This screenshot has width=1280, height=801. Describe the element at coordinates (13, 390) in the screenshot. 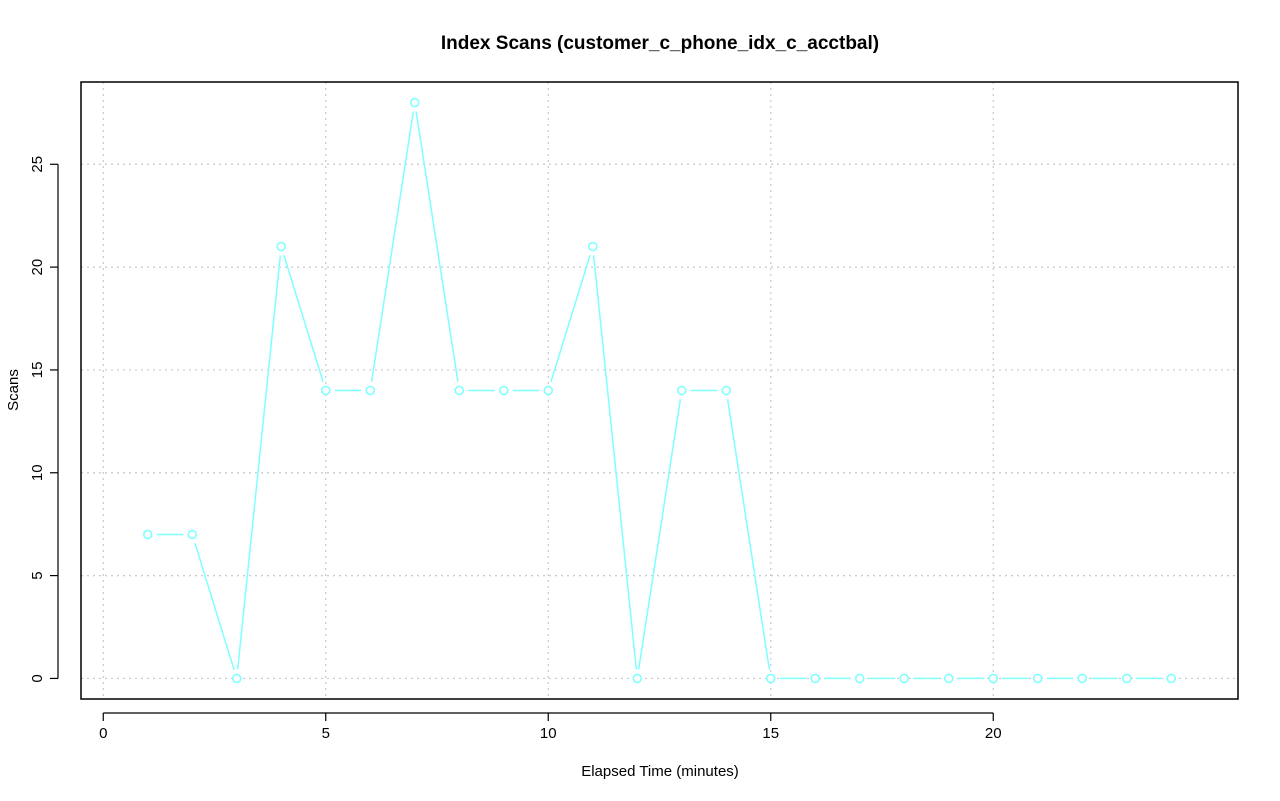

I see `y-axis-label: Scans` at that location.